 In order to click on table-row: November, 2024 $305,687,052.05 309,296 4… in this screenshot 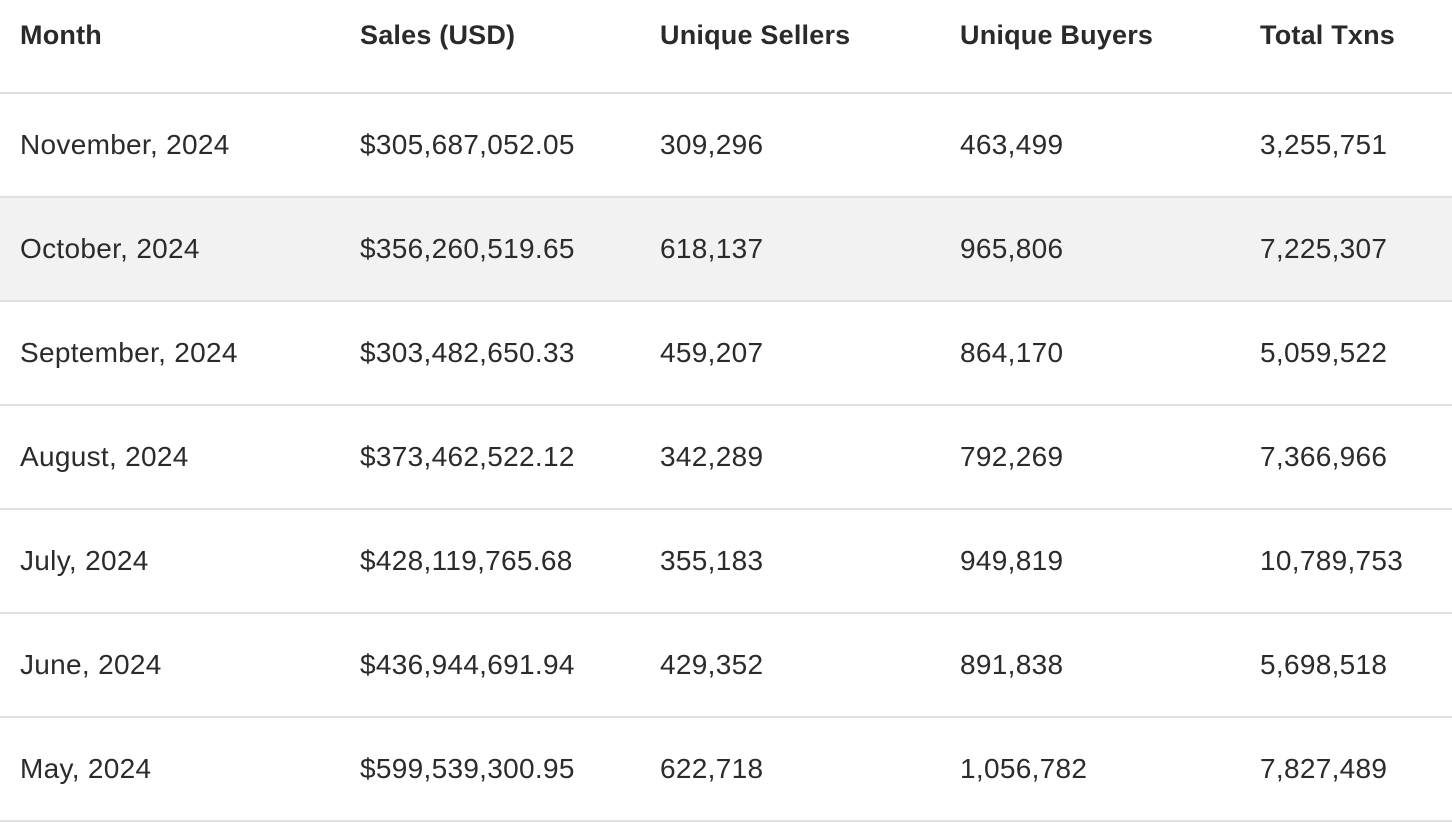, I will do `click(726, 145)`.